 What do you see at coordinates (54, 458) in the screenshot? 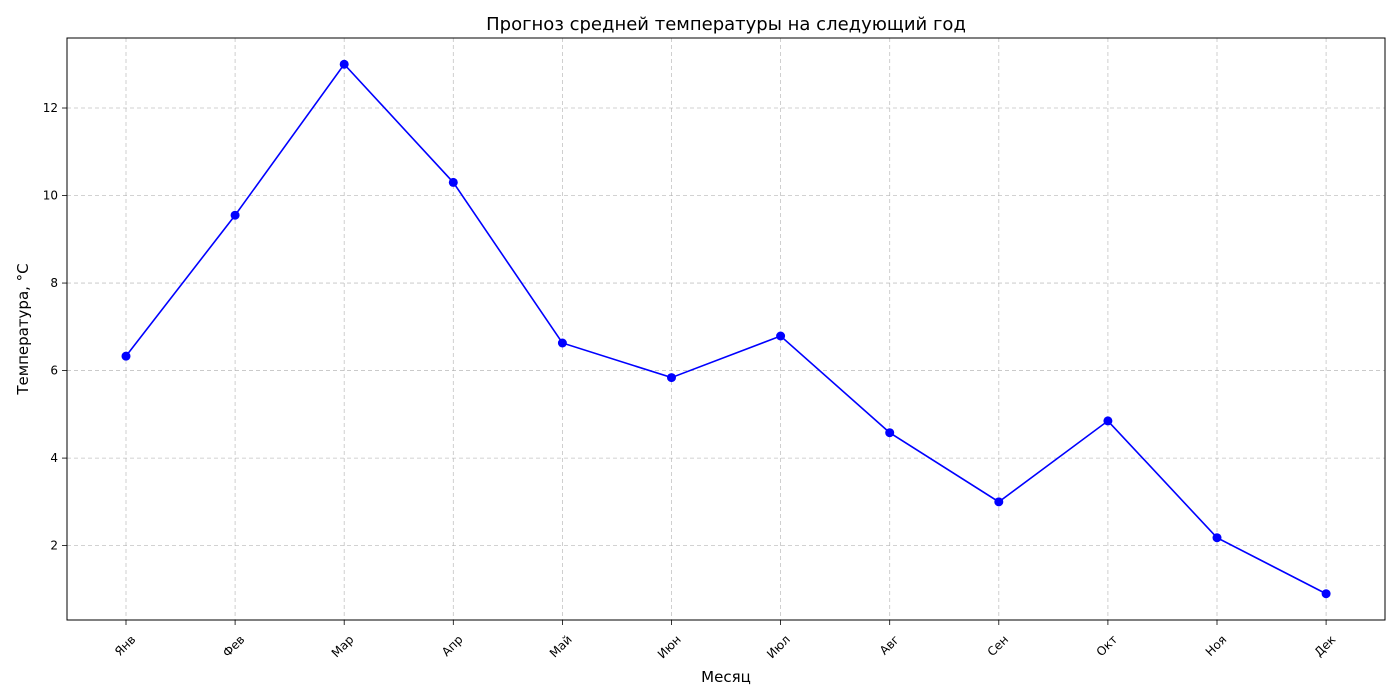
I see `y-tick-label-1: 4` at bounding box center [54, 458].